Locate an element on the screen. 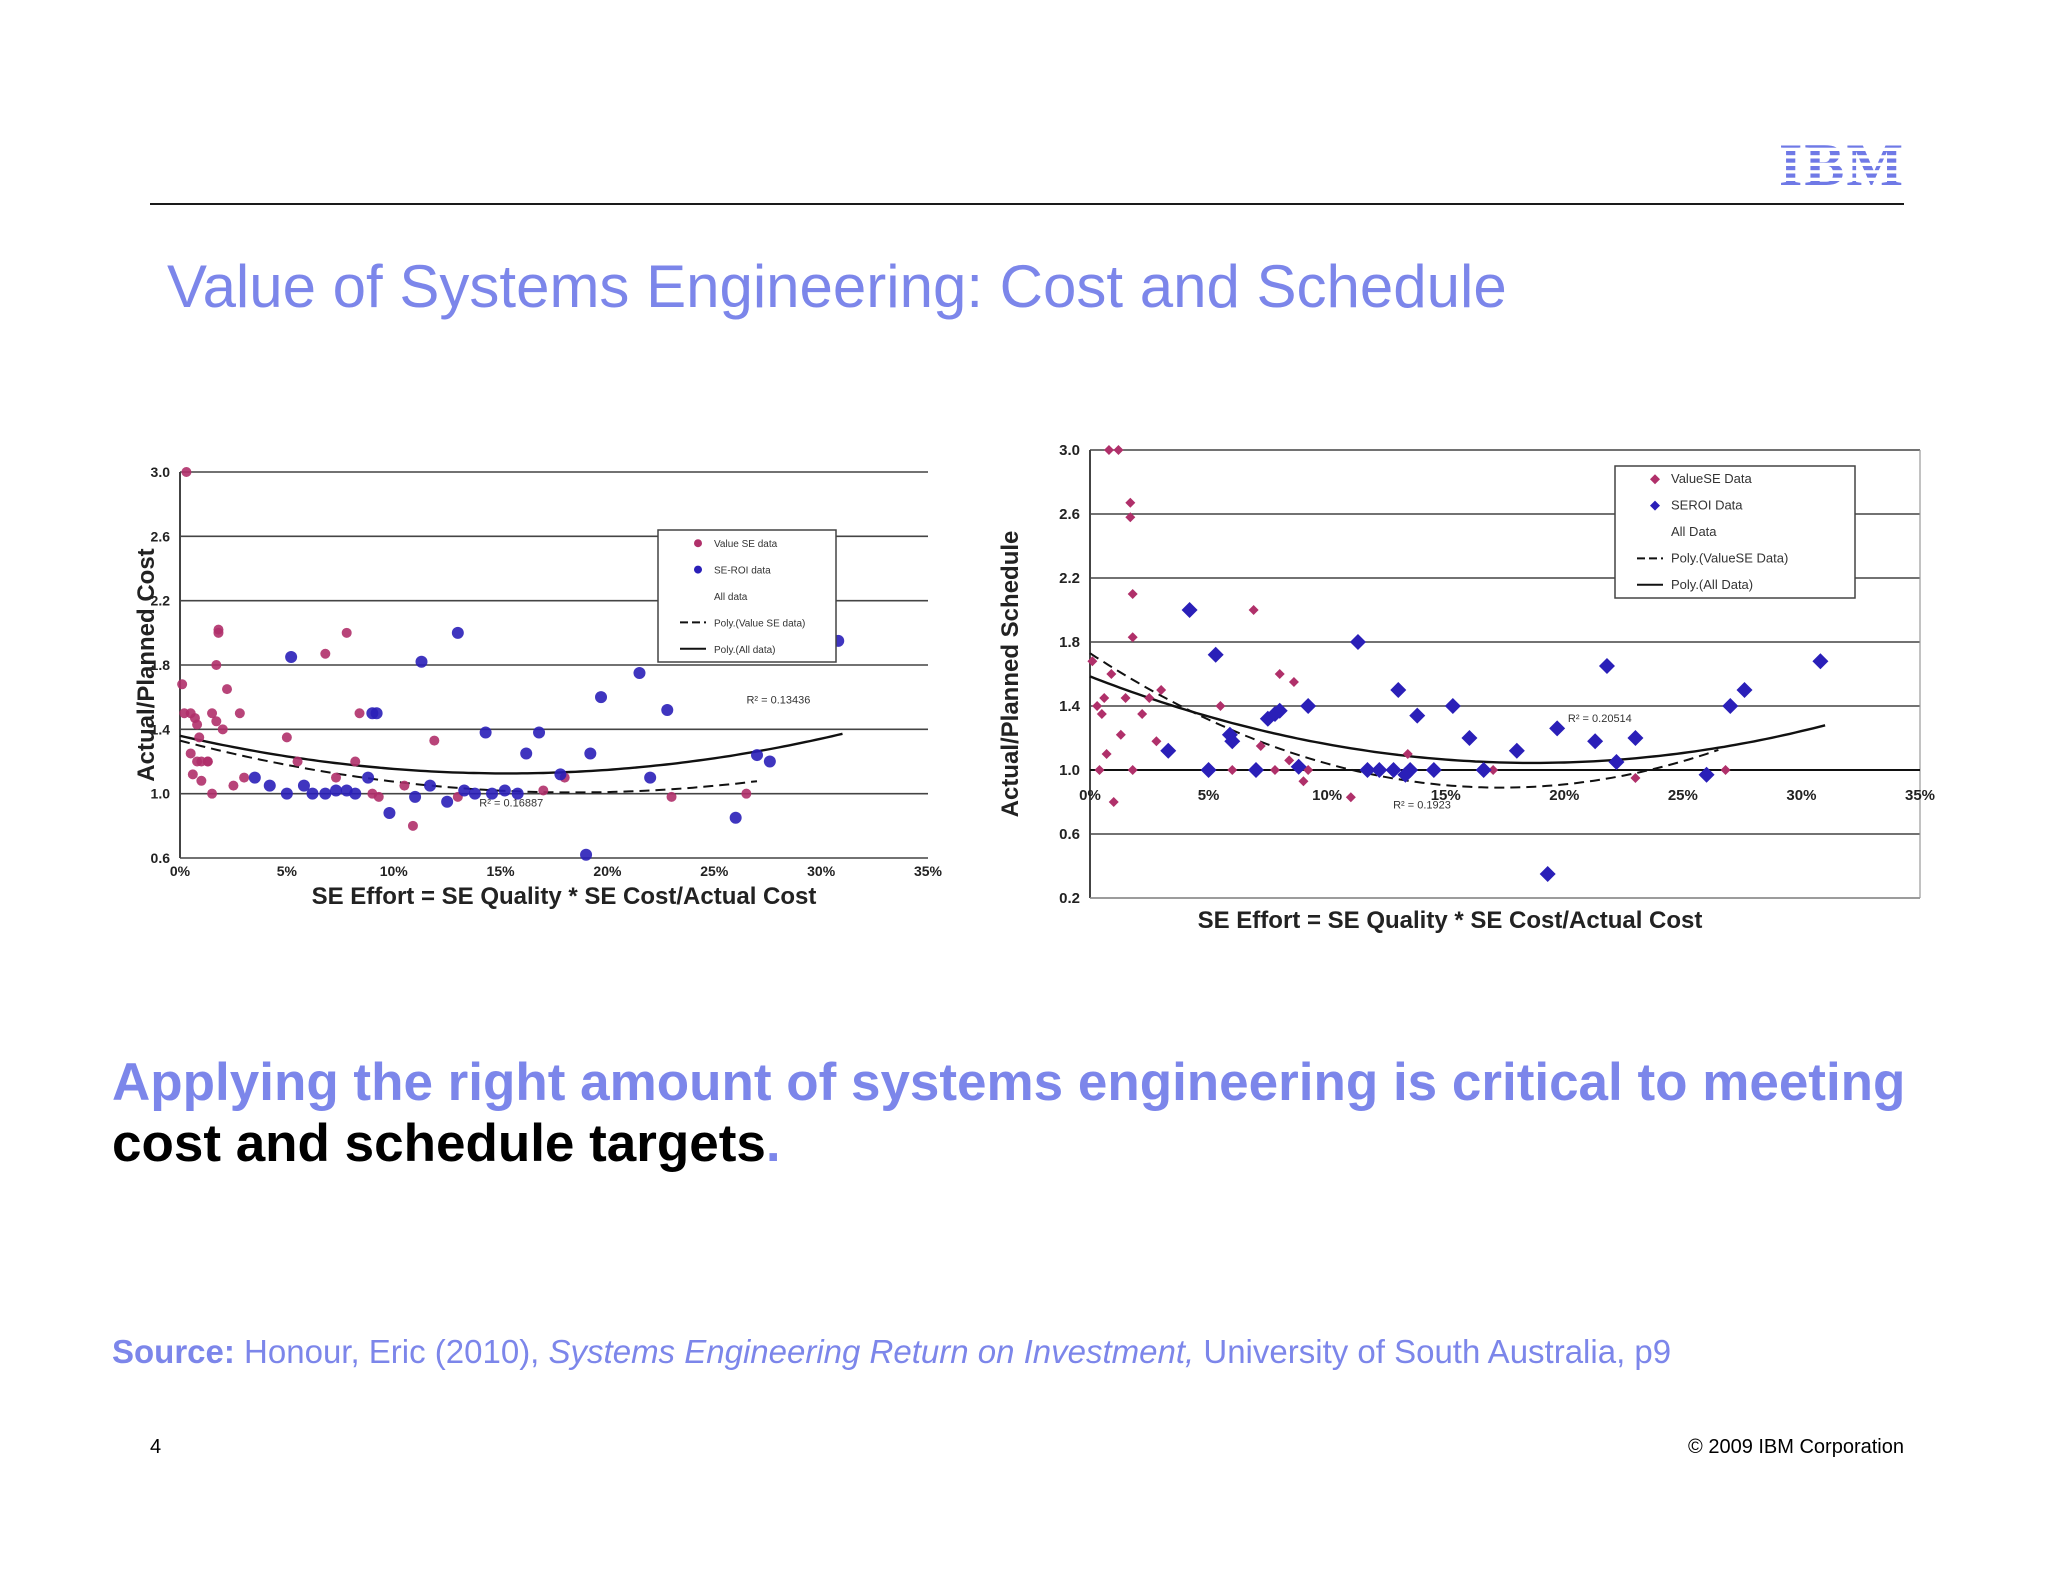  x-tick-label: 35% is located at coordinates (928, 871).